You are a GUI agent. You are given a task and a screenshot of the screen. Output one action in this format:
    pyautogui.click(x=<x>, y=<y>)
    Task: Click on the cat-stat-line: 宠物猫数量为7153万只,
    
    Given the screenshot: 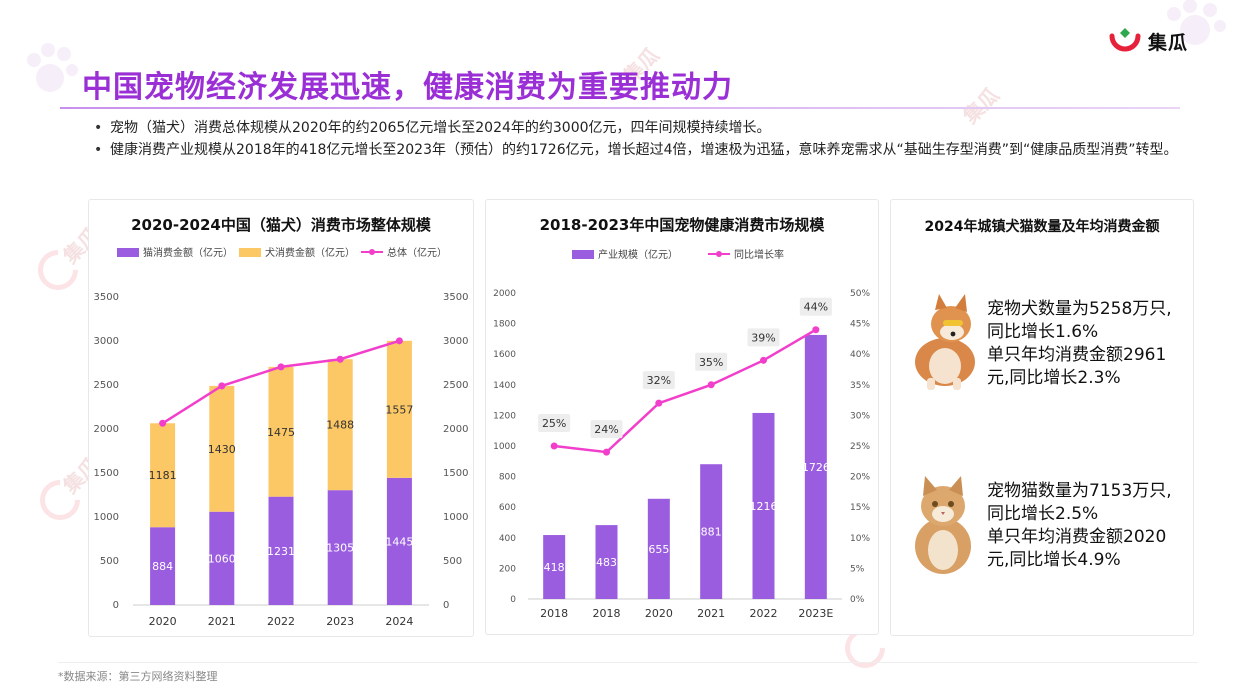 What is the action you would take?
    pyautogui.click(x=1079, y=491)
    